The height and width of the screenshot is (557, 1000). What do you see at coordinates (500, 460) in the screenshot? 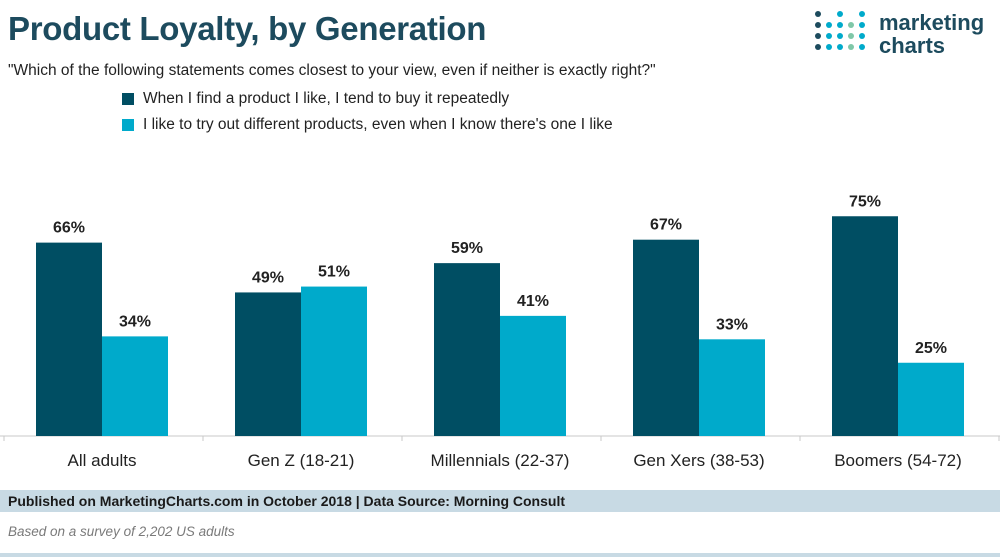
I see `category-label: Millennials (22-37)` at bounding box center [500, 460].